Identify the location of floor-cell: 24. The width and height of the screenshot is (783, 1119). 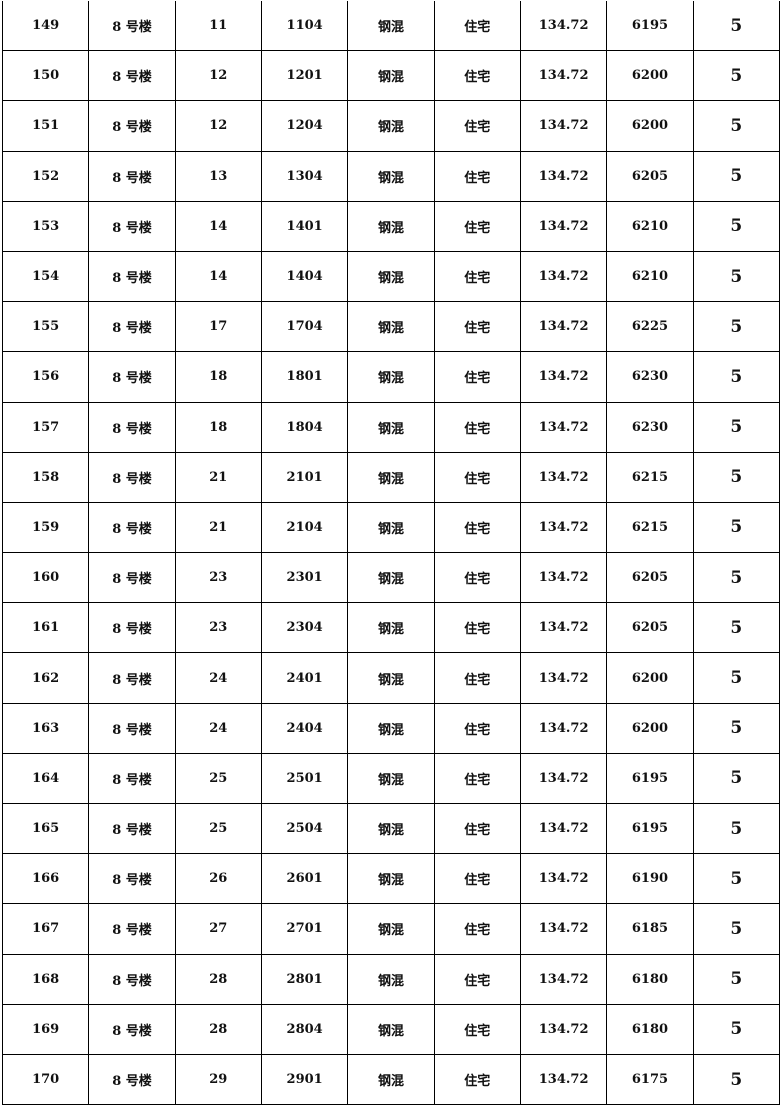
(218, 678).